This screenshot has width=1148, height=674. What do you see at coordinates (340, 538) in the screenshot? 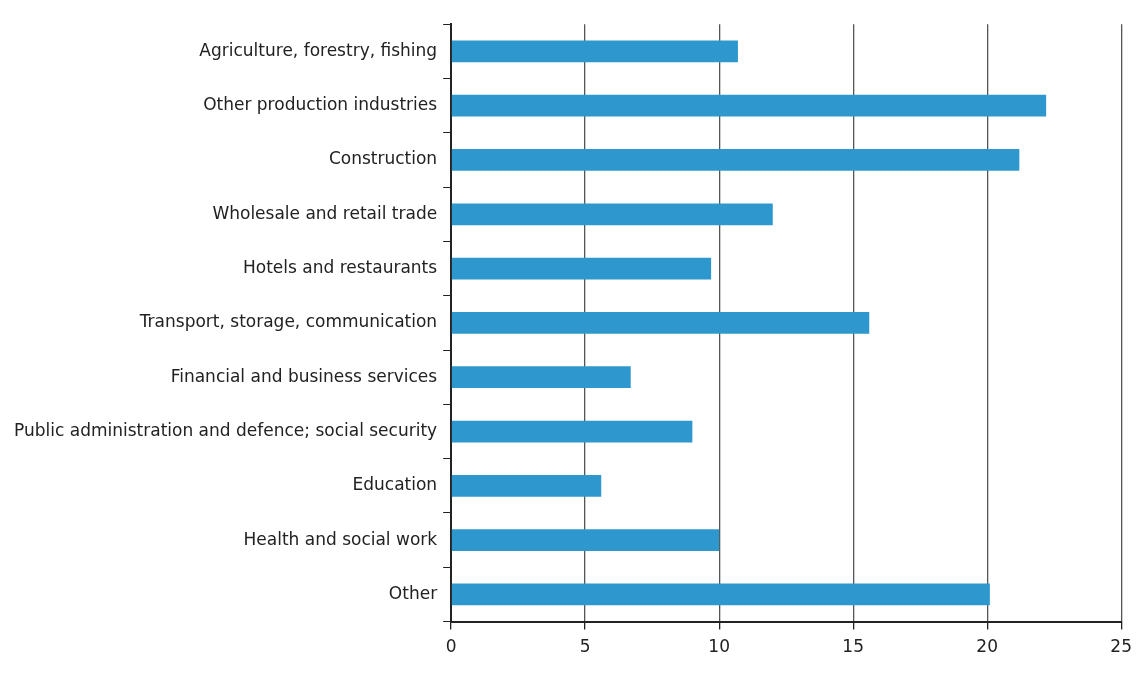
I see `y-tick-label: Health and social work` at bounding box center [340, 538].